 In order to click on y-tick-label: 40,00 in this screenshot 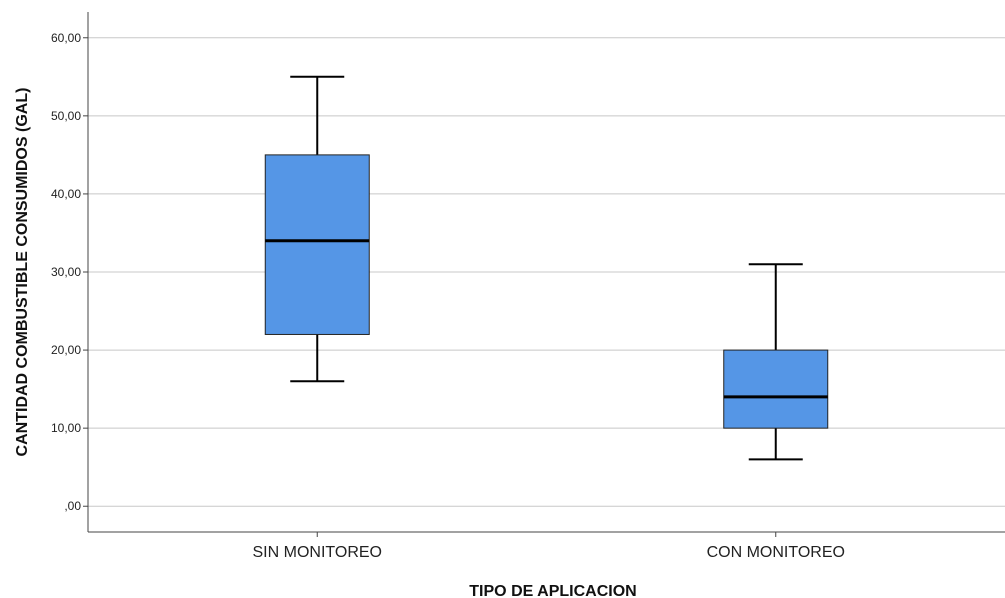, I will do `click(66, 194)`.